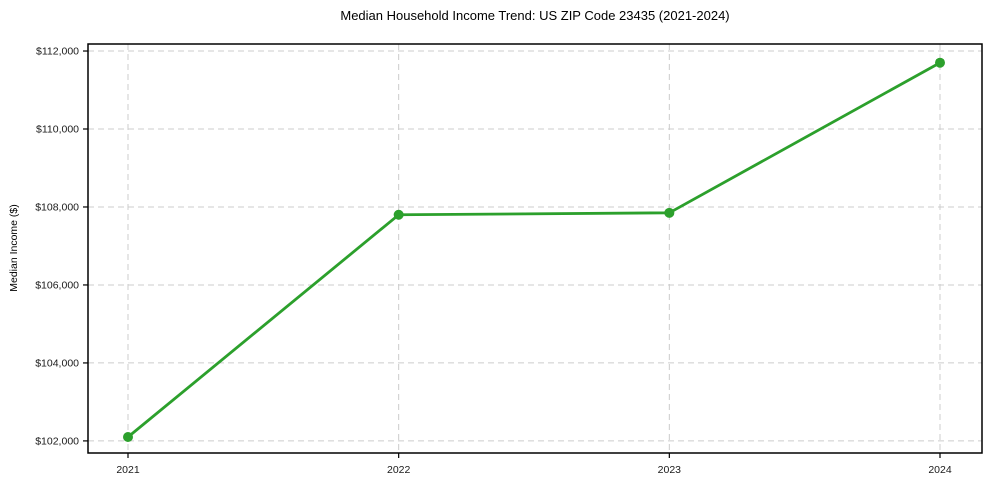  What do you see at coordinates (940, 62) in the screenshot?
I see `data-point-2024` at bounding box center [940, 62].